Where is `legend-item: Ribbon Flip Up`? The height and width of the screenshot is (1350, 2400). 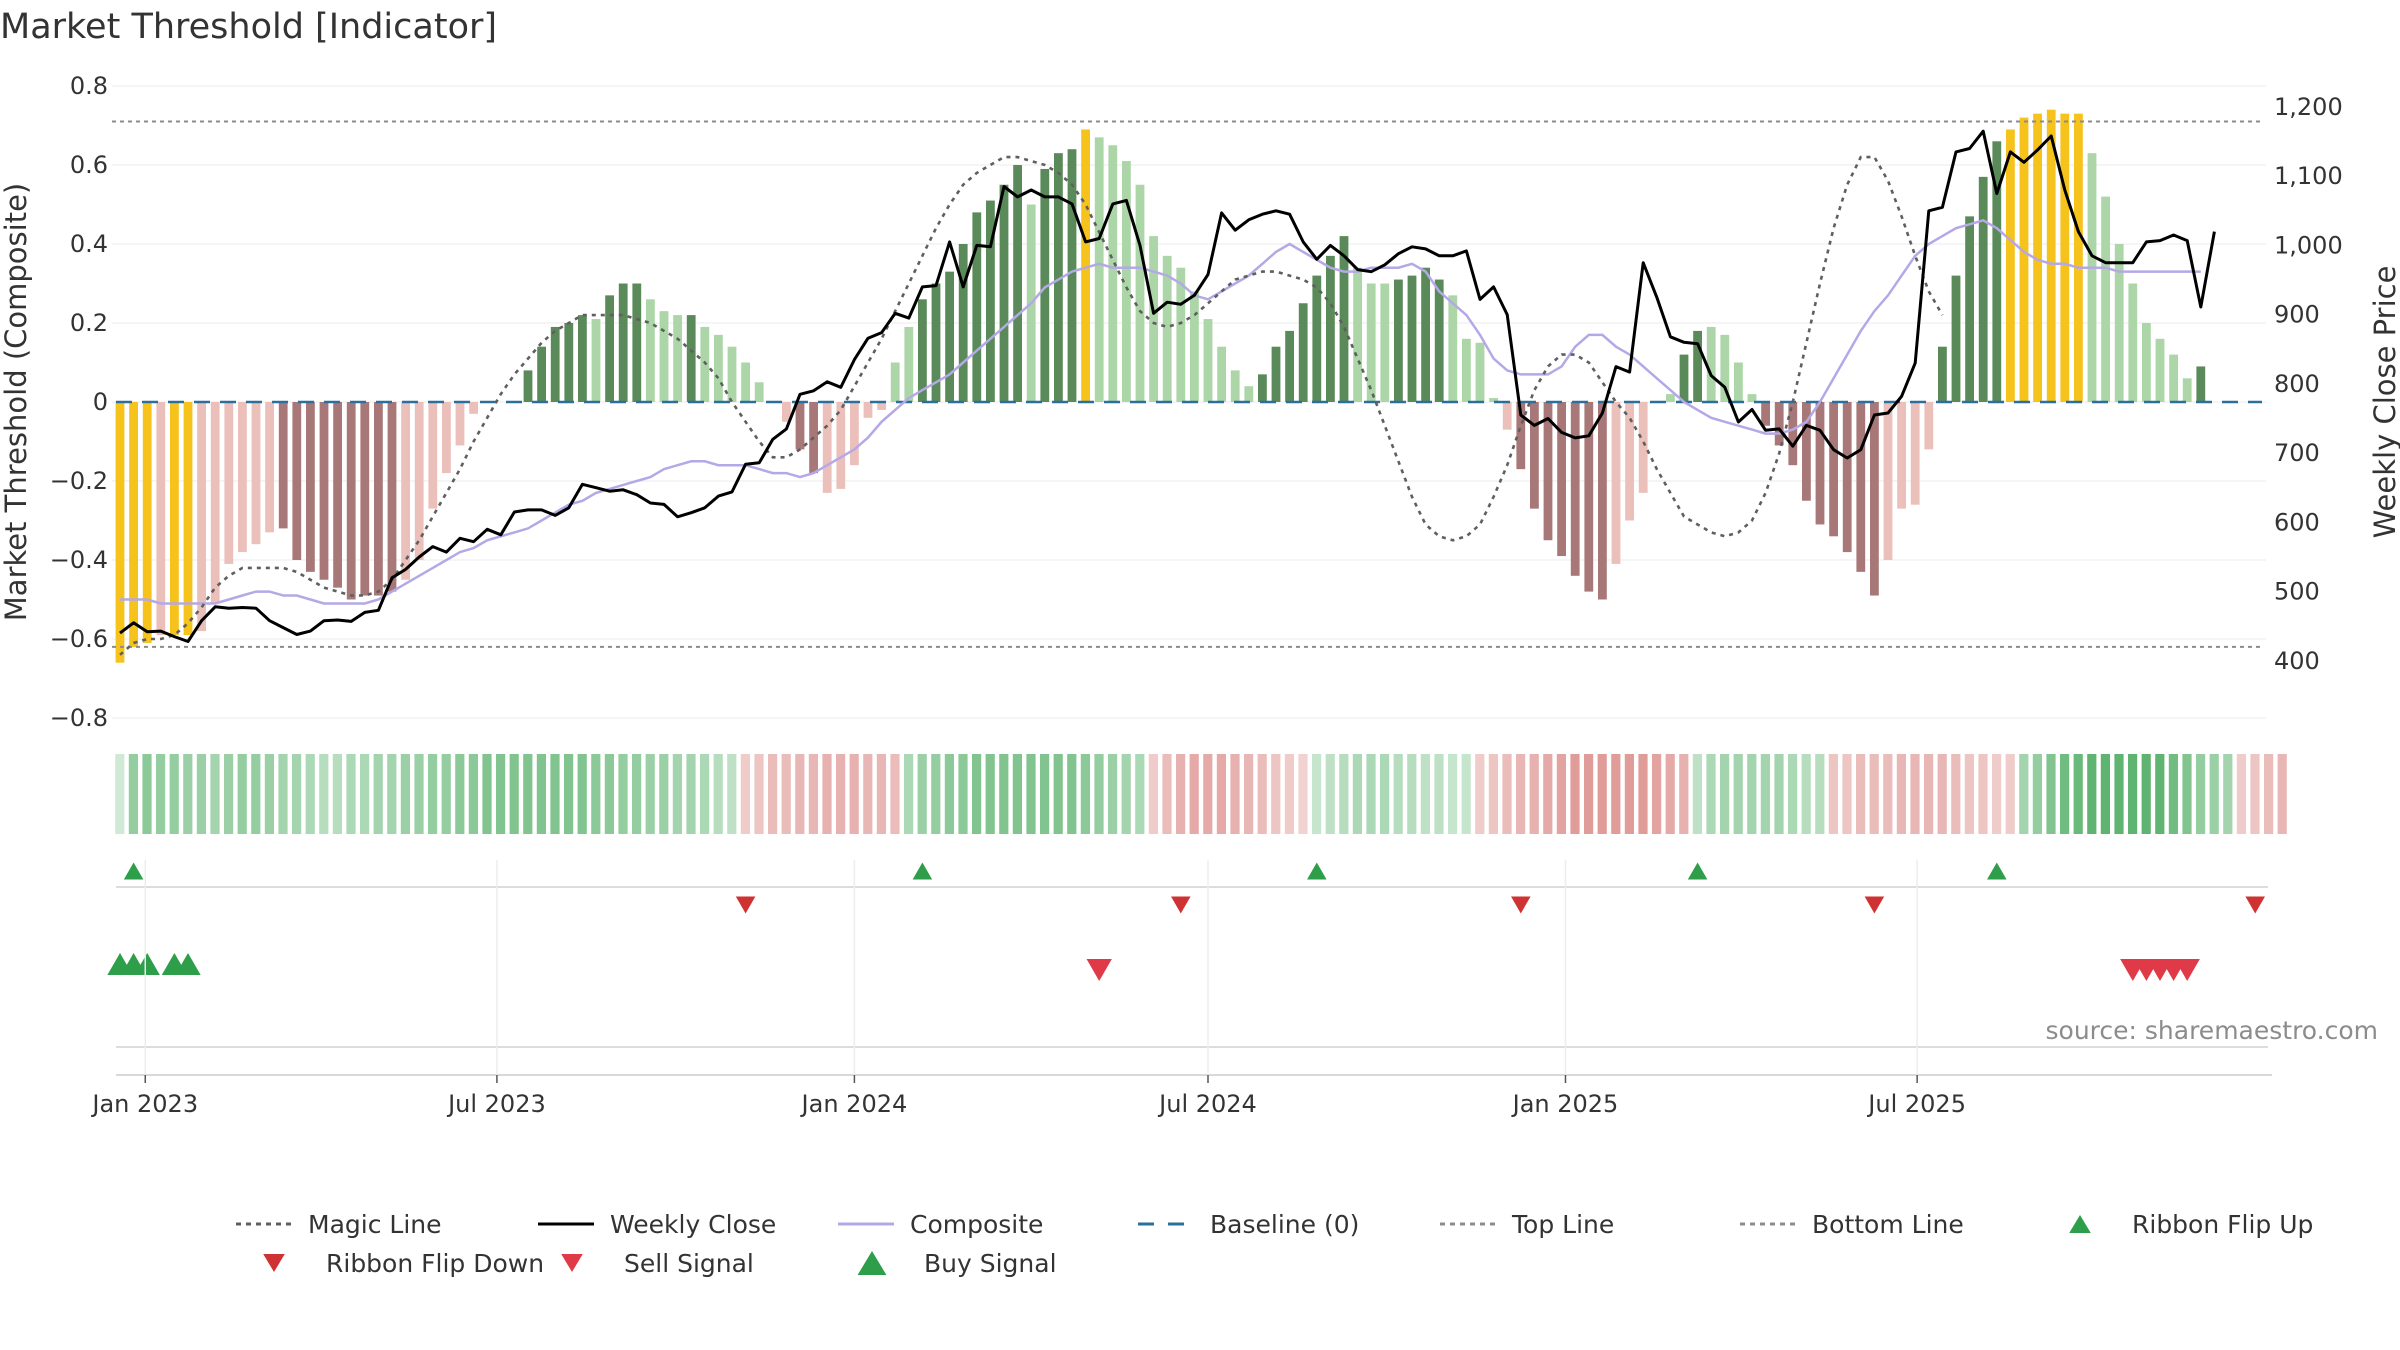
legend-item: Ribbon Flip Up is located at coordinates (2191, 1224).